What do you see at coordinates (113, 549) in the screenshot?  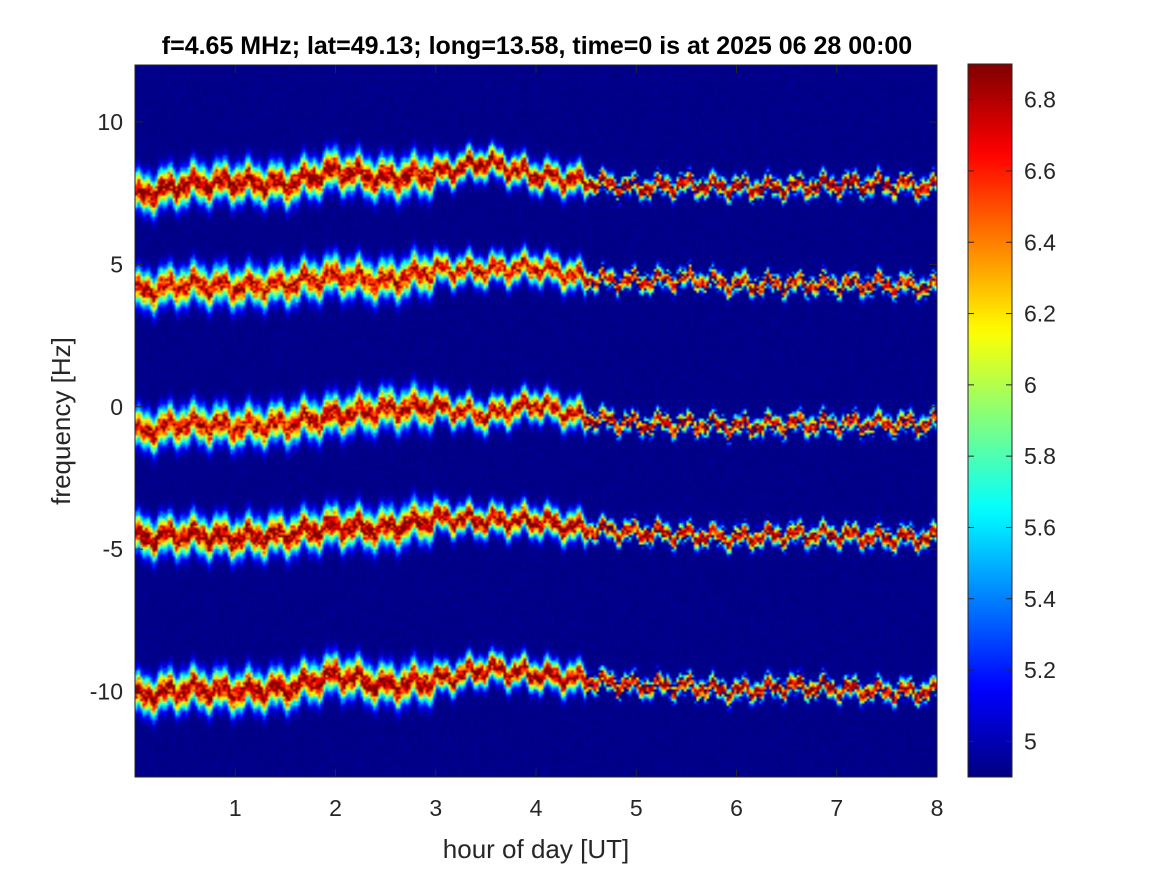 I see `y-tick-label: -5` at bounding box center [113, 549].